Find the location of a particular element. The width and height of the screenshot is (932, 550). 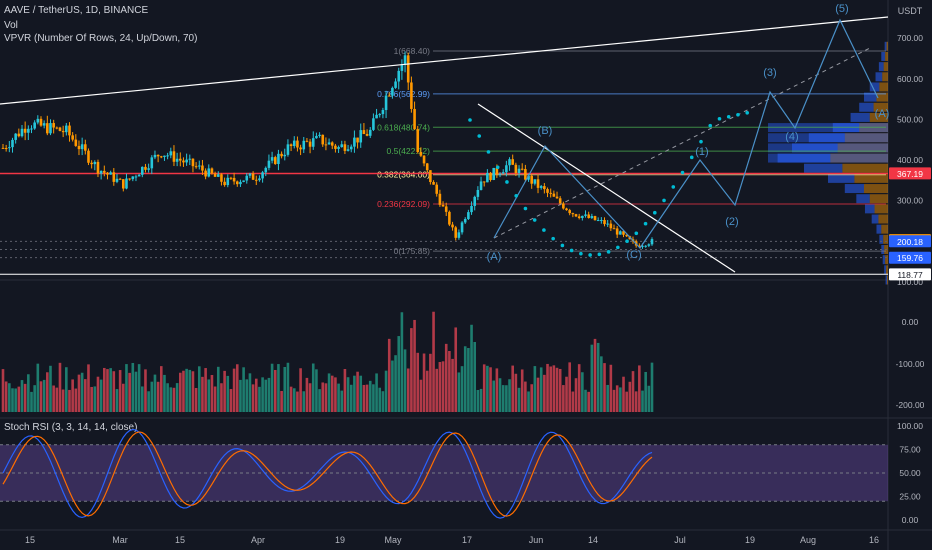

vol-indicator-label: Vol is located at coordinates (11, 25).